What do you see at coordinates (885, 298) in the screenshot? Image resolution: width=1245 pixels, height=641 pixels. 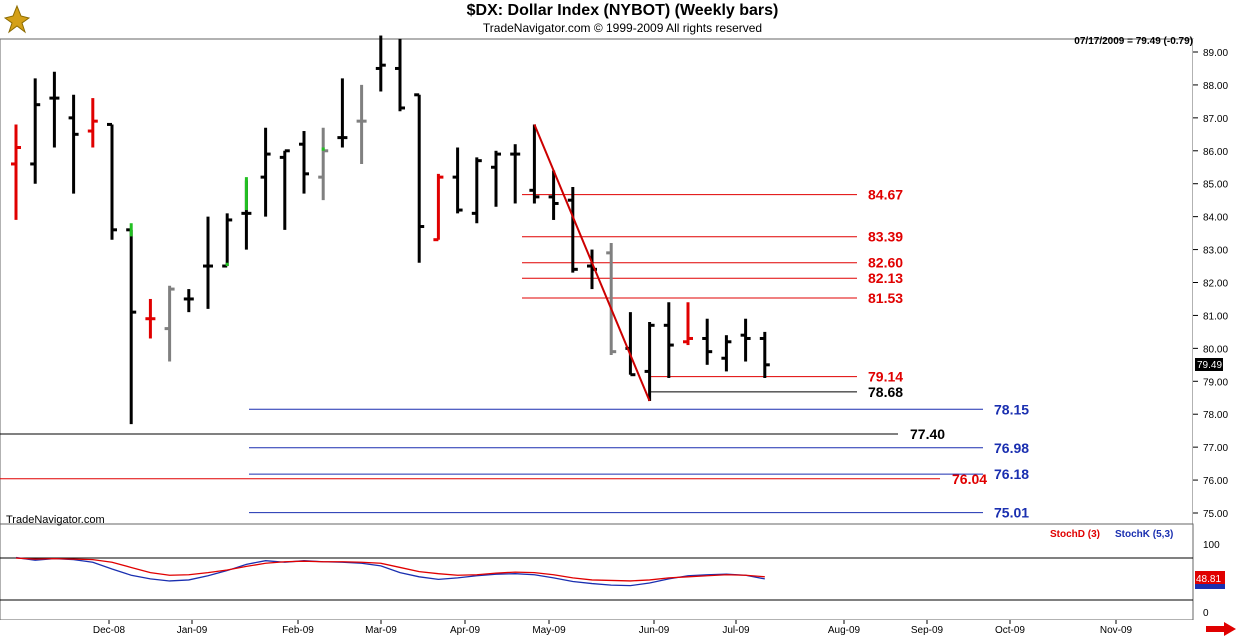 I see `level-label: 81.53` at bounding box center [885, 298].